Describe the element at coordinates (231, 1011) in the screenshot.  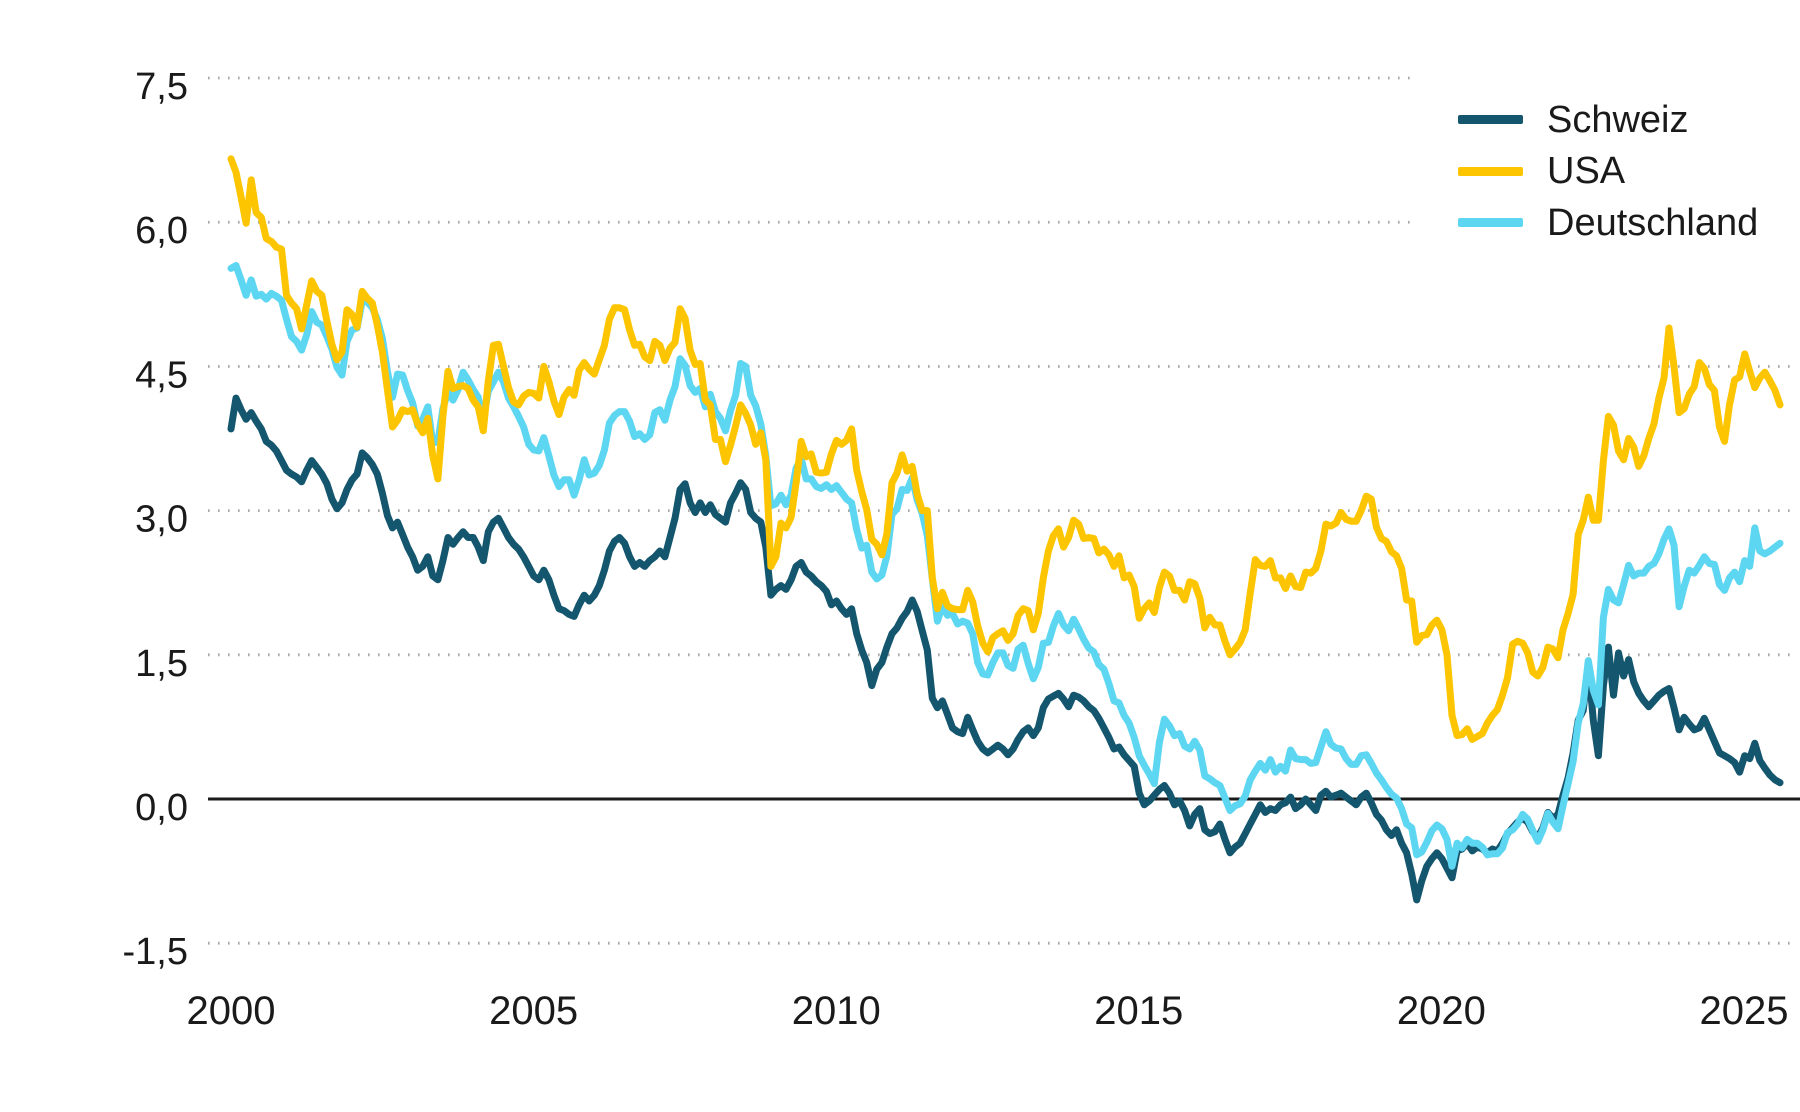
I see `x-tick-label: 2000` at that location.